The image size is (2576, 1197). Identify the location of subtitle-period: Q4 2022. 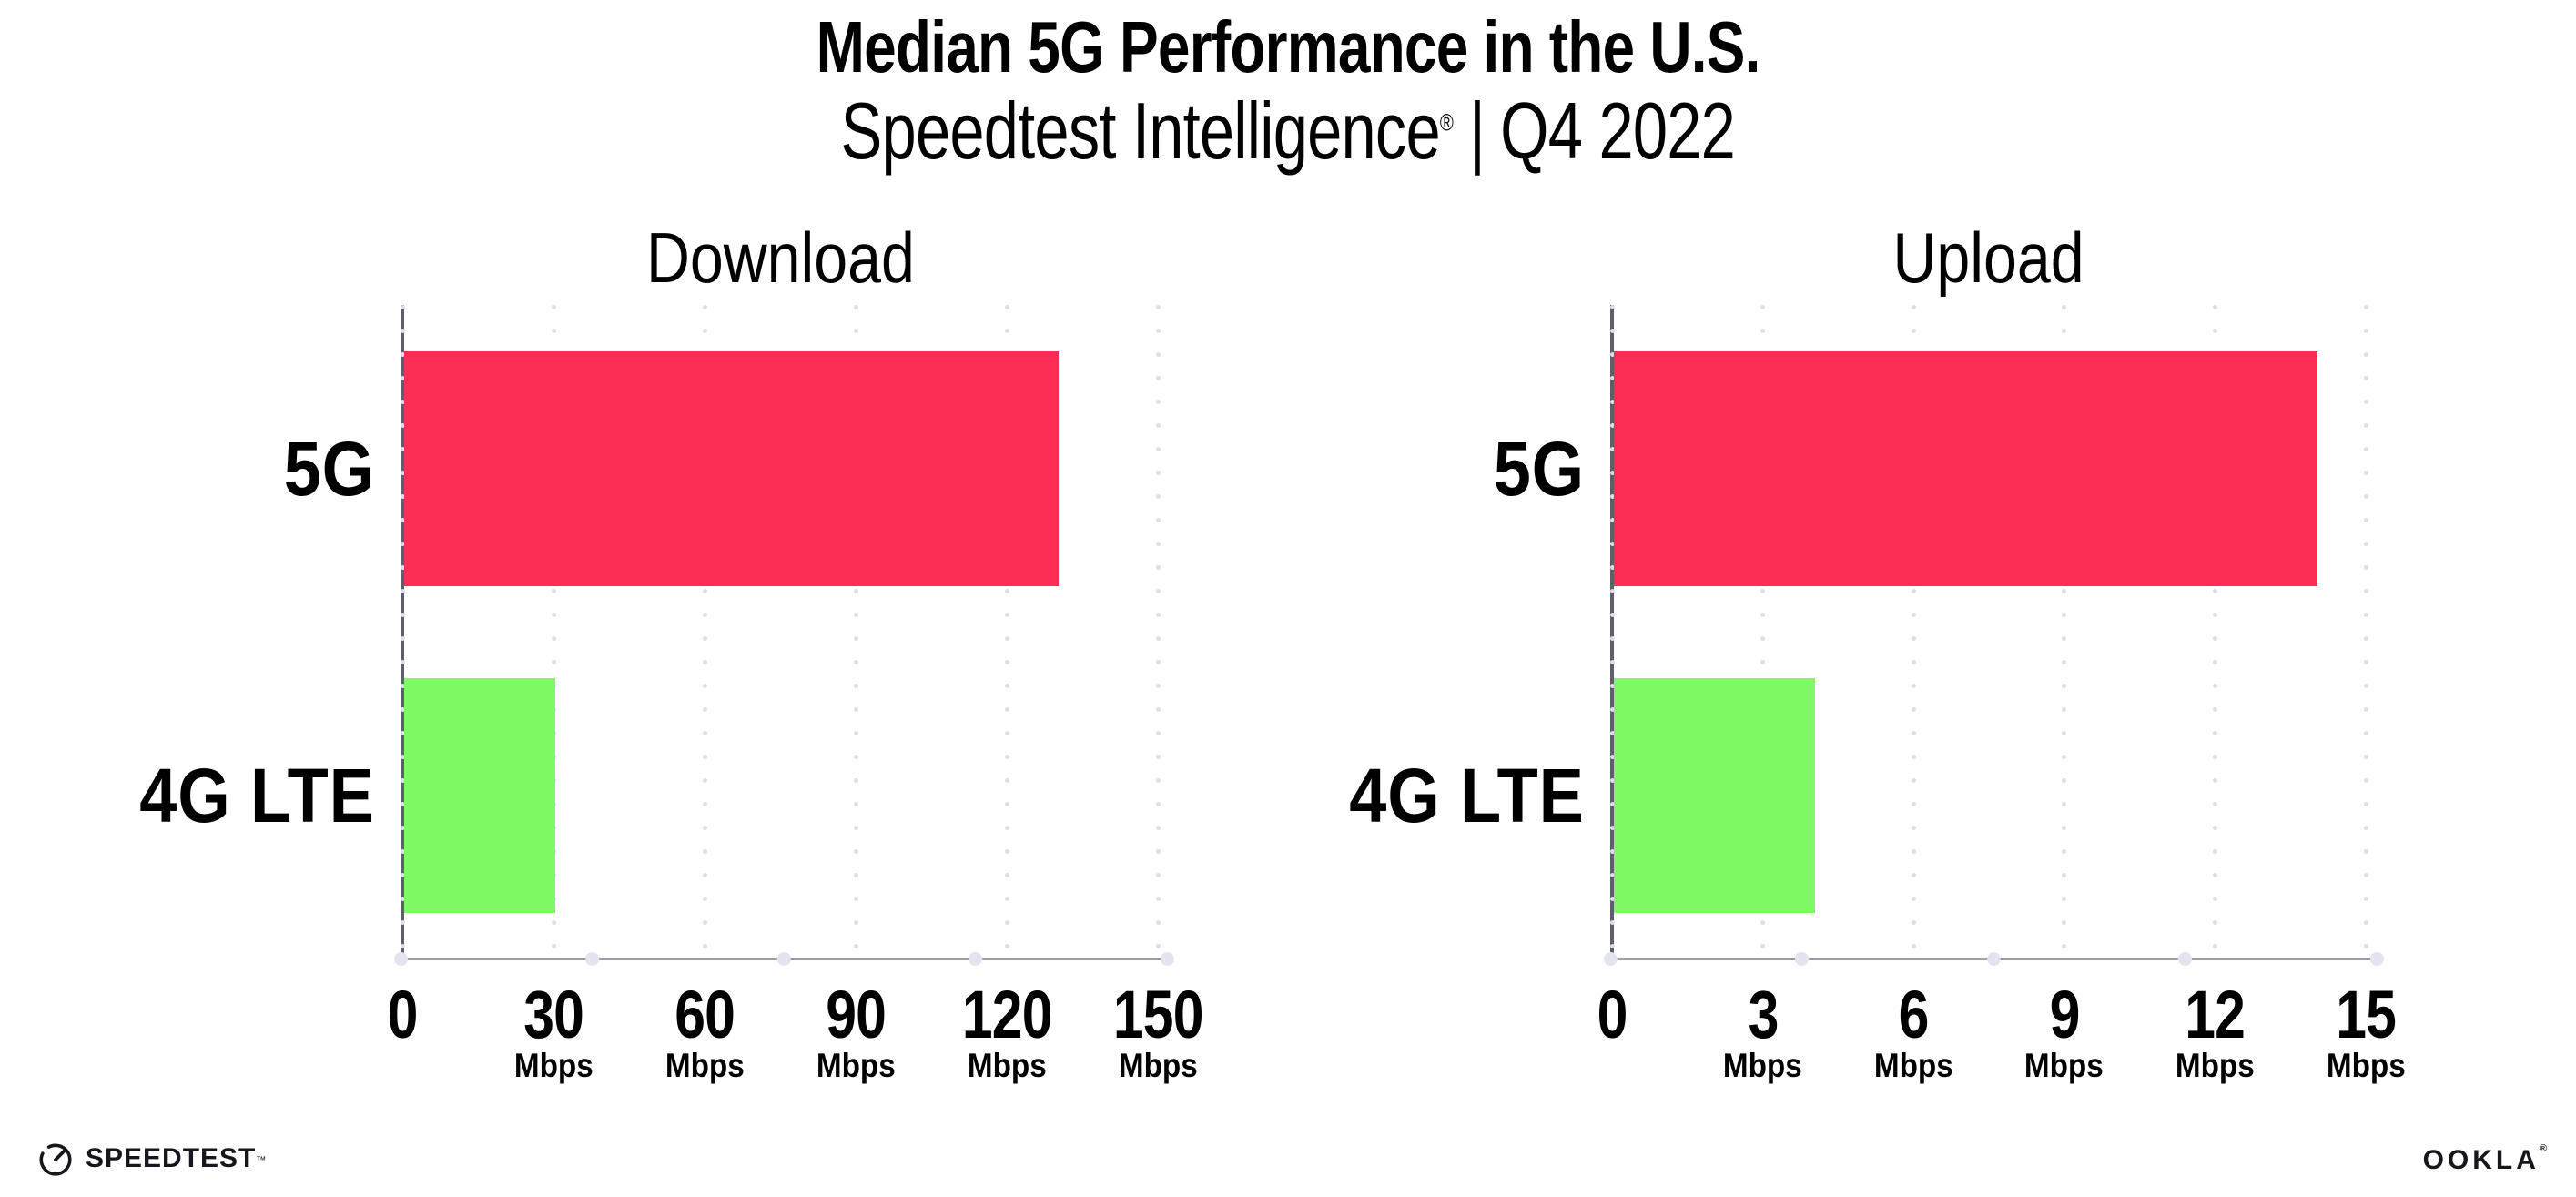
(1618, 131).